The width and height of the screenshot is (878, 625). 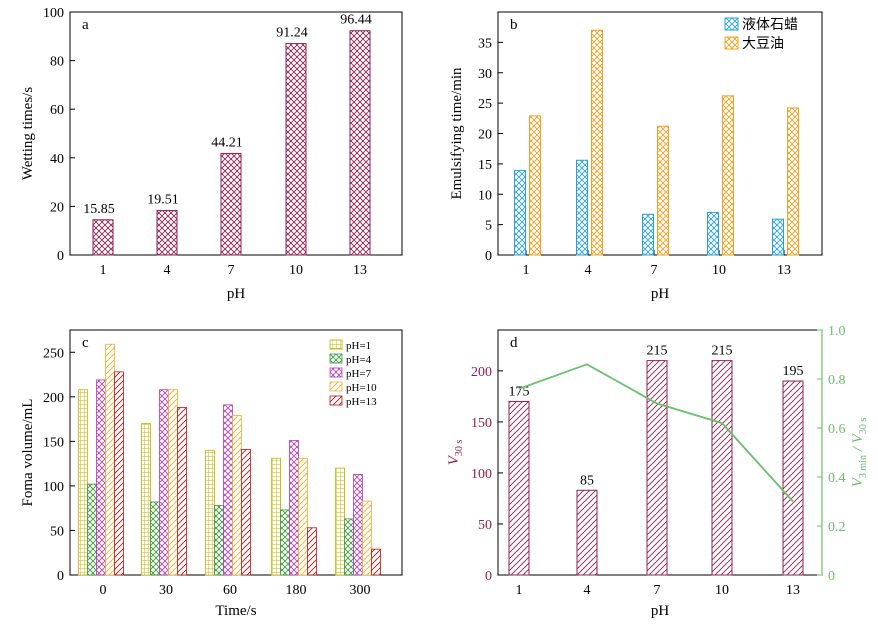 I want to click on x-tick-label: 30, so click(x=166, y=590).